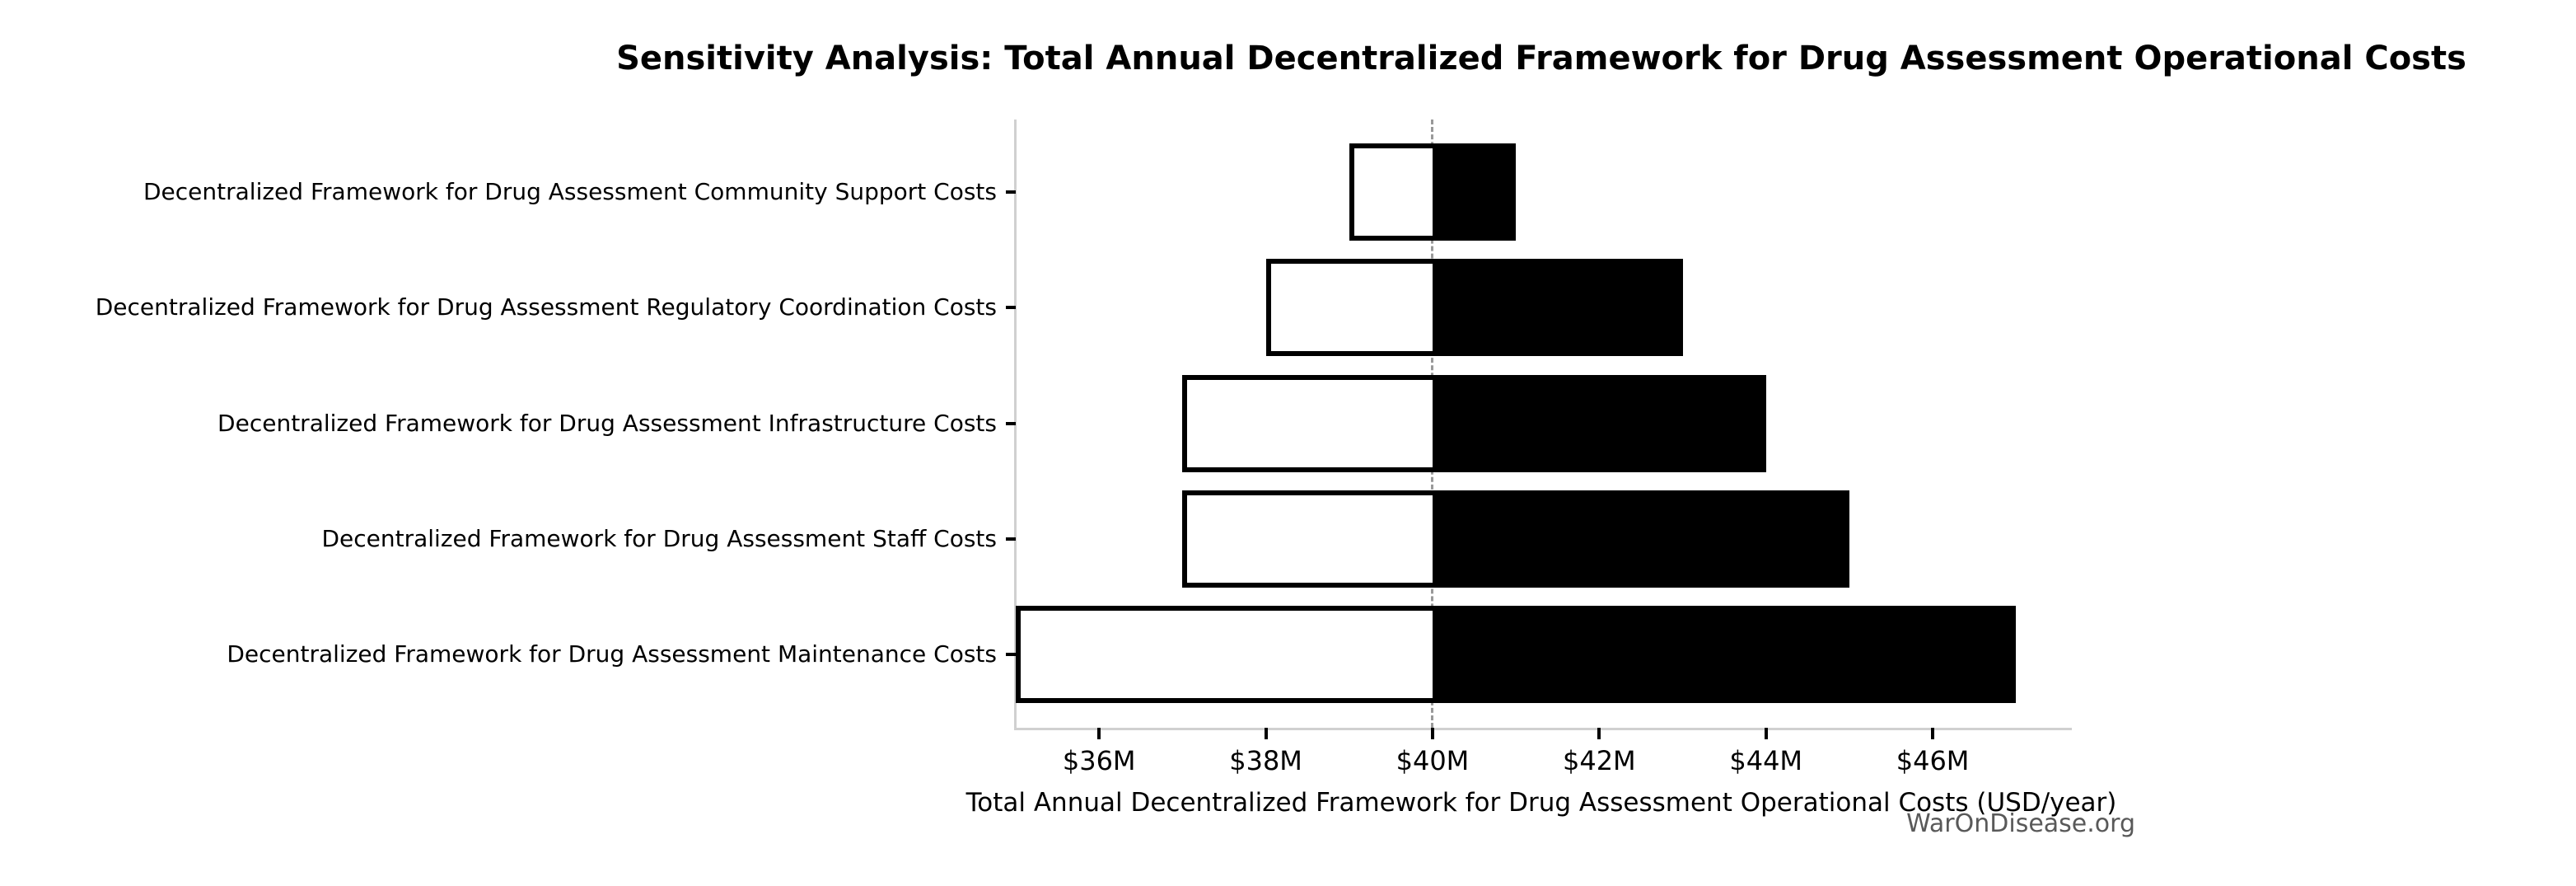  What do you see at coordinates (2020, 823) in the screenshot?
I see `watermark: WarOnDisease.org` at bounding box center [2020, 823].